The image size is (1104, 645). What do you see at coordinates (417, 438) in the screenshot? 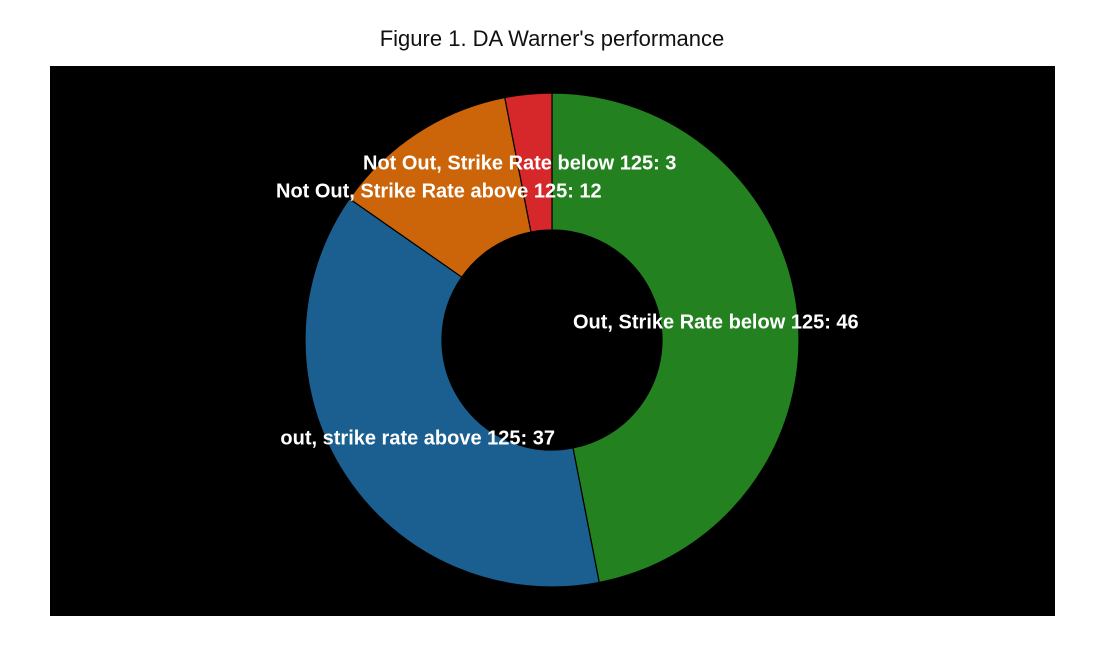
I see `slice-label-2: out, strike rate above 125: 37` at bounding box center [417, 438].